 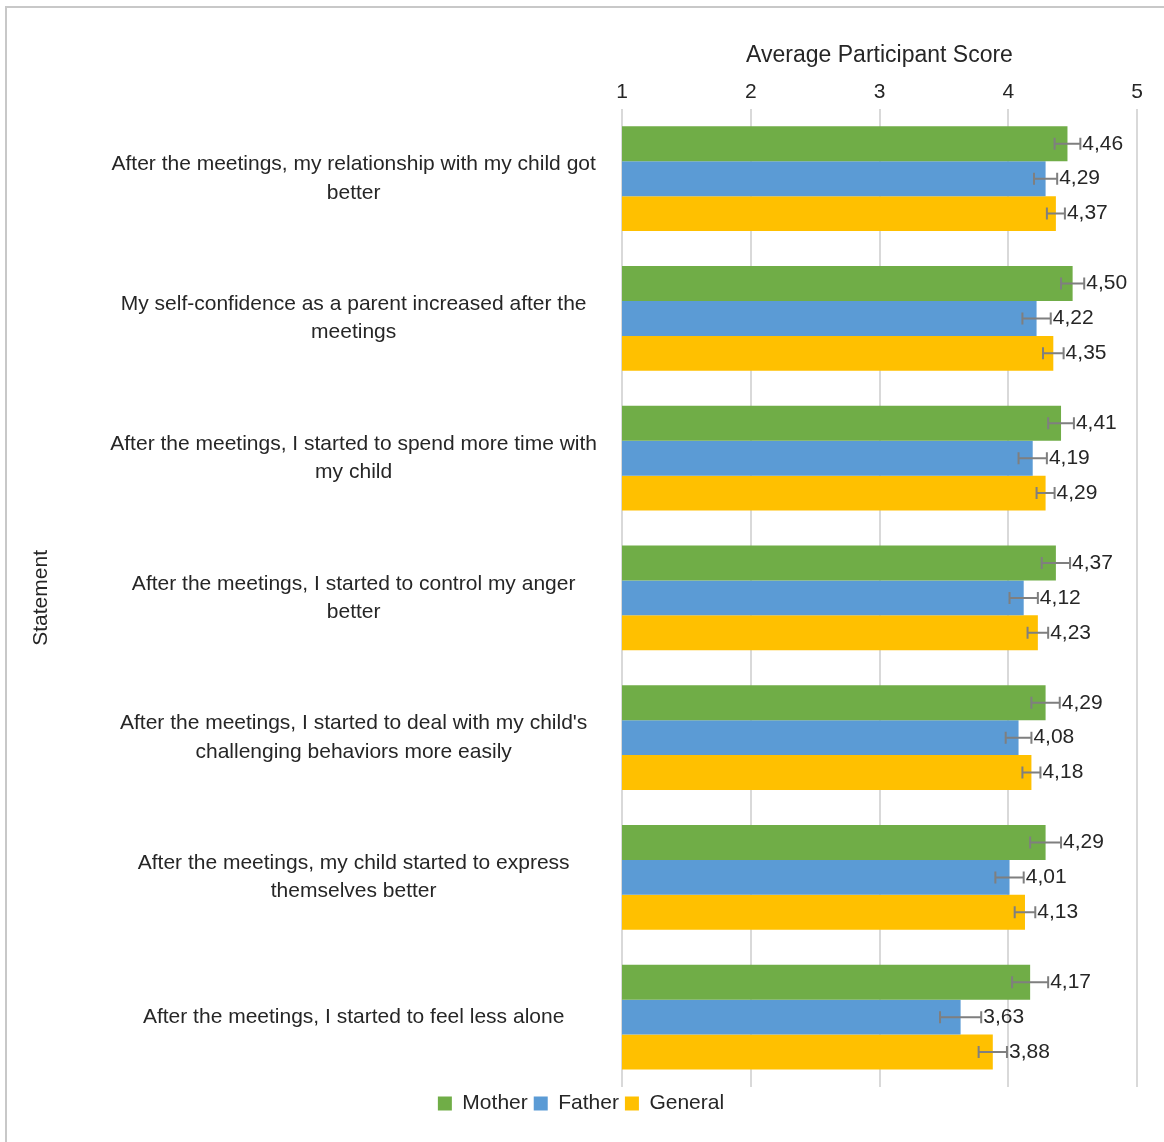 I want to click on data-label: 3,63, so click(x=1004, y=1015).